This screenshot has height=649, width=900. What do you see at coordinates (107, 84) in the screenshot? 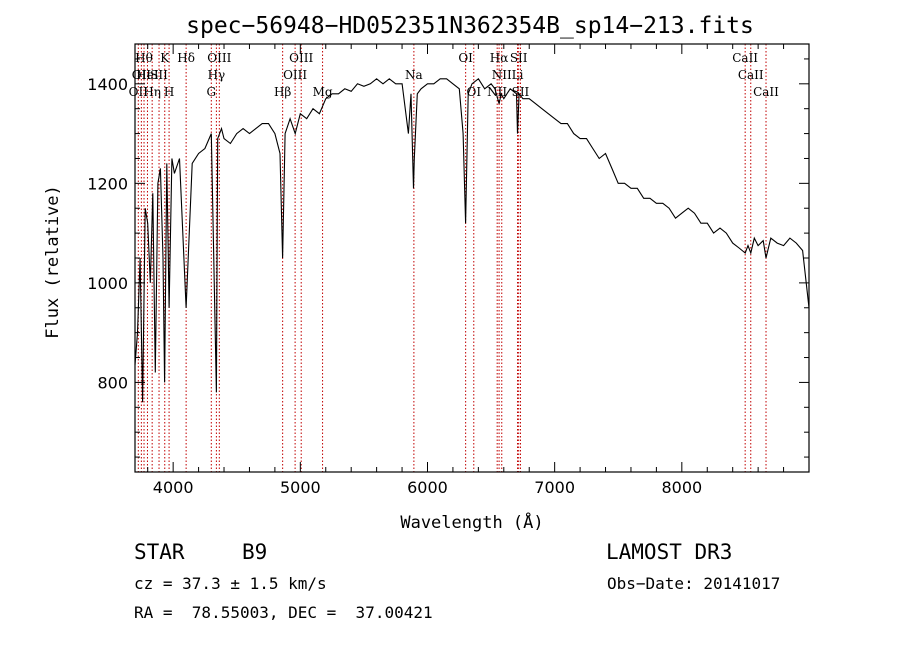
I see `y-tick-label: 1400` at bounding box center [107, 84].